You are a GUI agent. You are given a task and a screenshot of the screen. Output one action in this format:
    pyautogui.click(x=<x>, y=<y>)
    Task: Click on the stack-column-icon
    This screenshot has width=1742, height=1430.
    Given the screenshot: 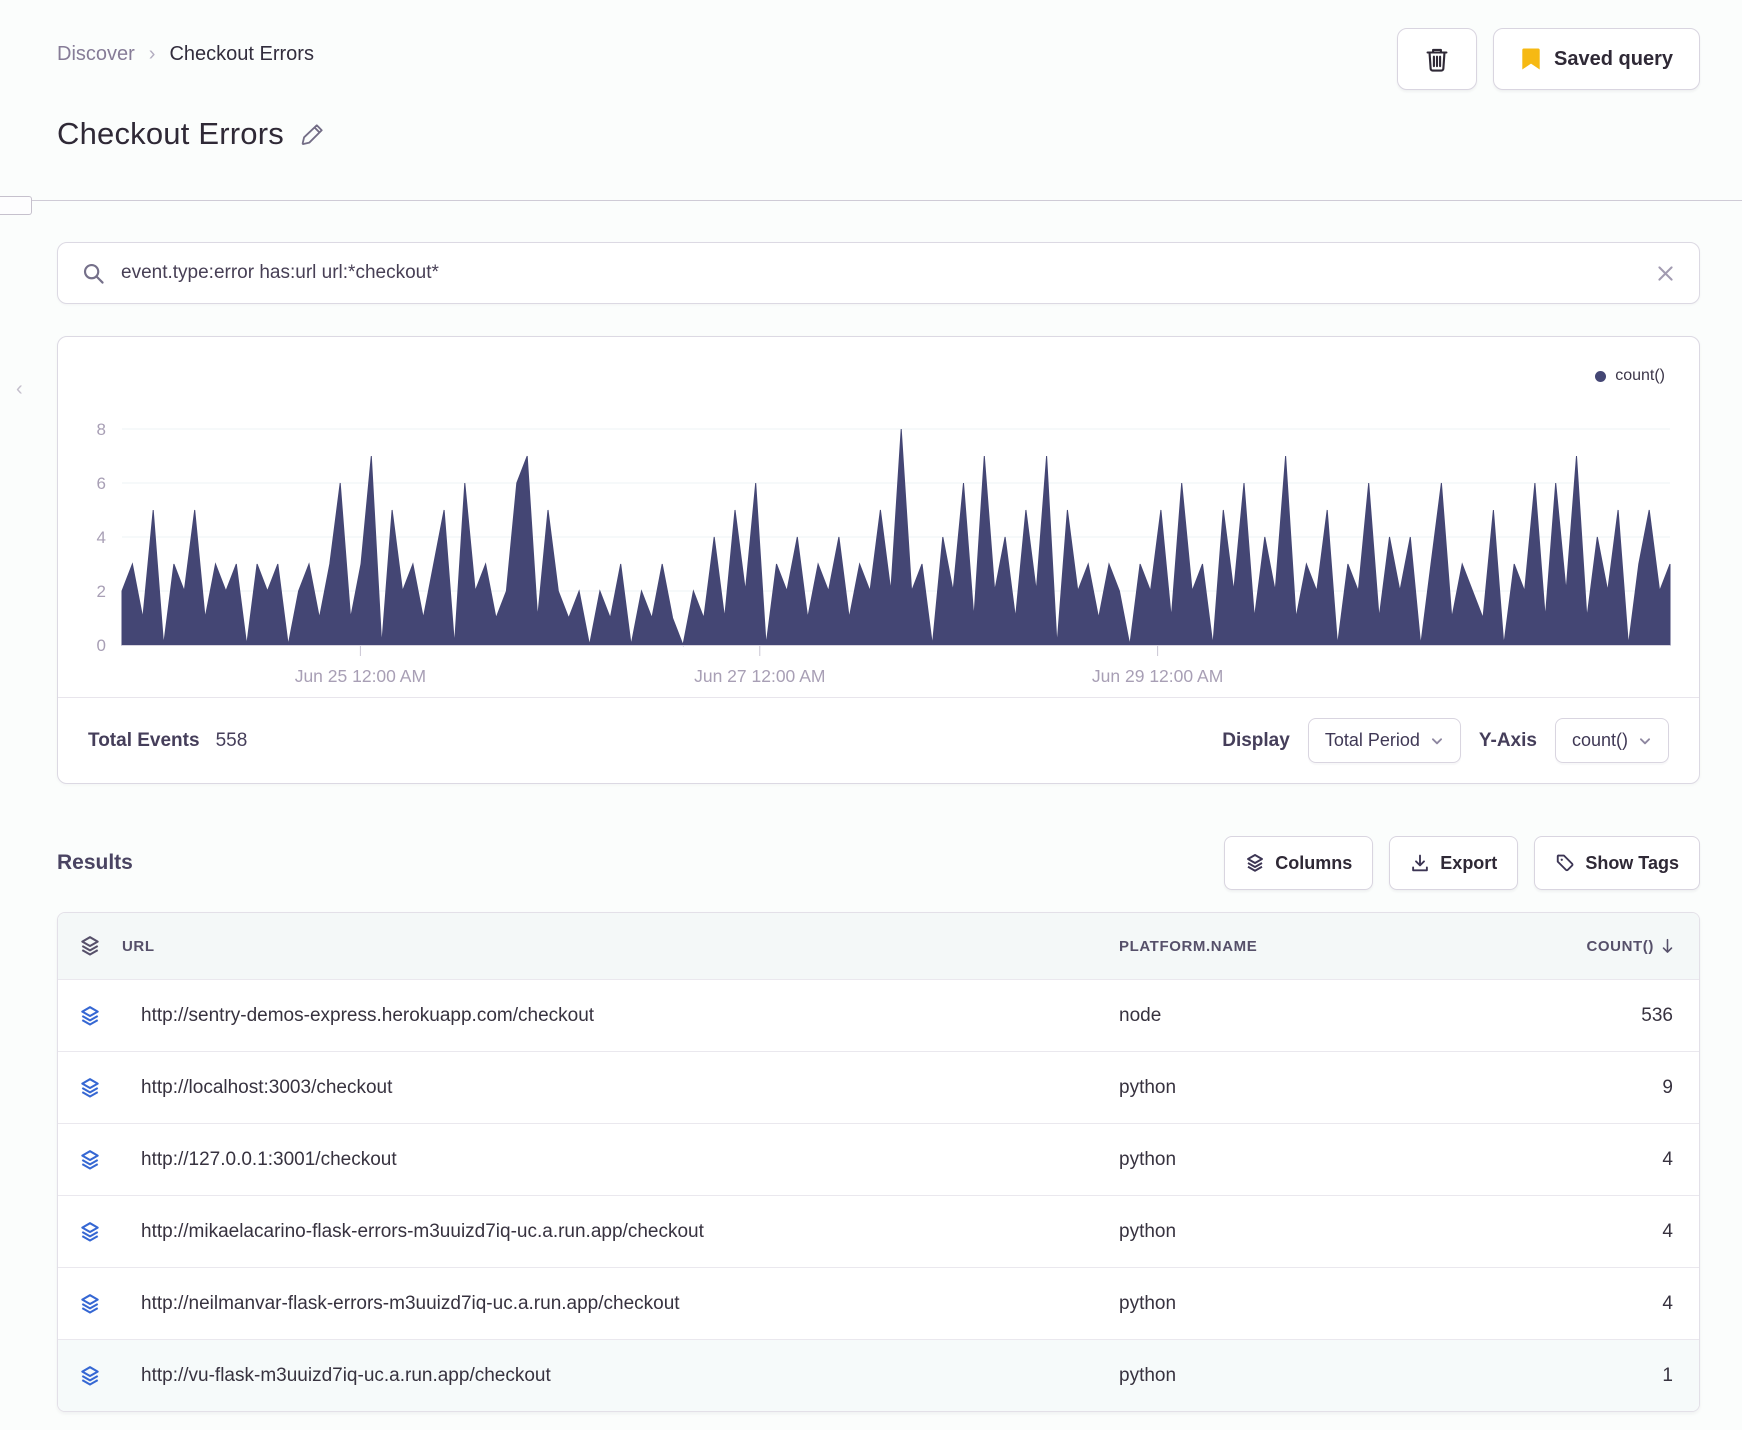 What is the action you would take?
    pyautogui.click(x=90, y=946)
    